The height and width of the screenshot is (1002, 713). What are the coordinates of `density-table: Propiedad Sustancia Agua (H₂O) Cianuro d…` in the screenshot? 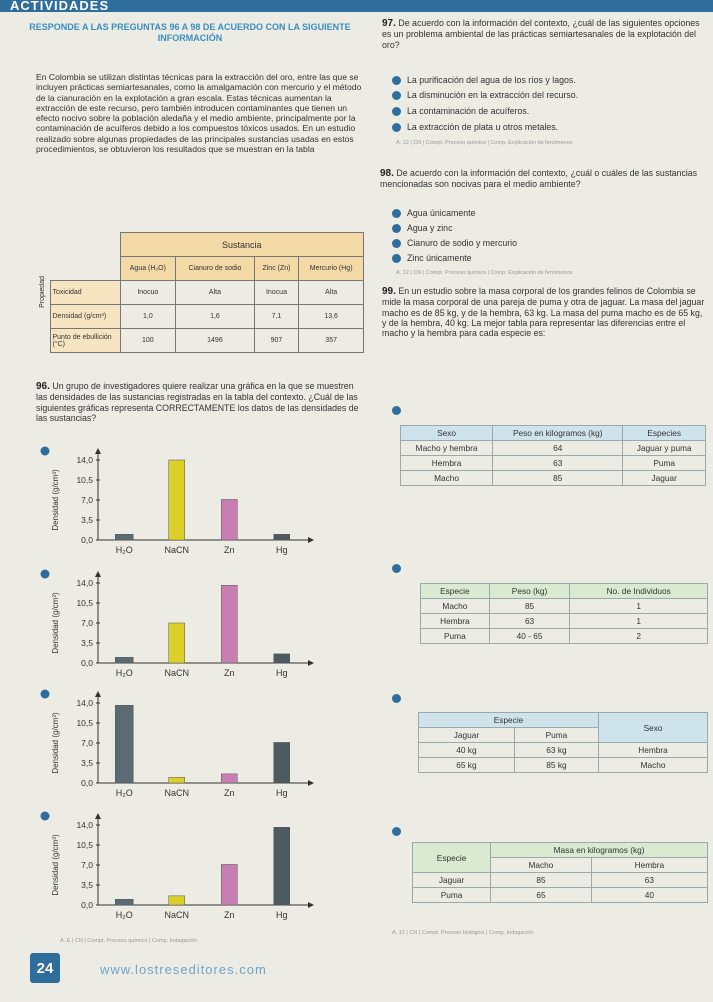 It's located at (200, 292).